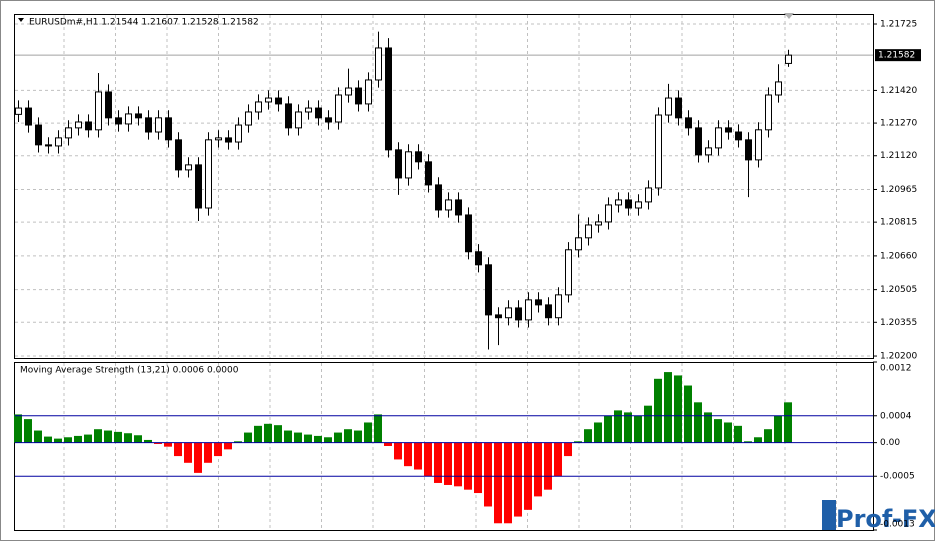  I want to click on y-tick-label: 1.20355, so click(898, 323).